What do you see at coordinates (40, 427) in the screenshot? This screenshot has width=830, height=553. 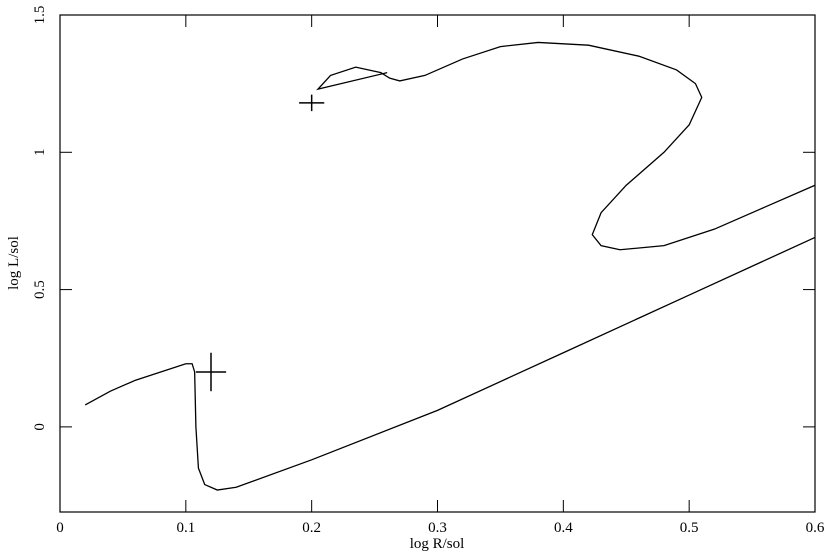 I see `y-tick-label: 0` at bounding box center [40, 427].